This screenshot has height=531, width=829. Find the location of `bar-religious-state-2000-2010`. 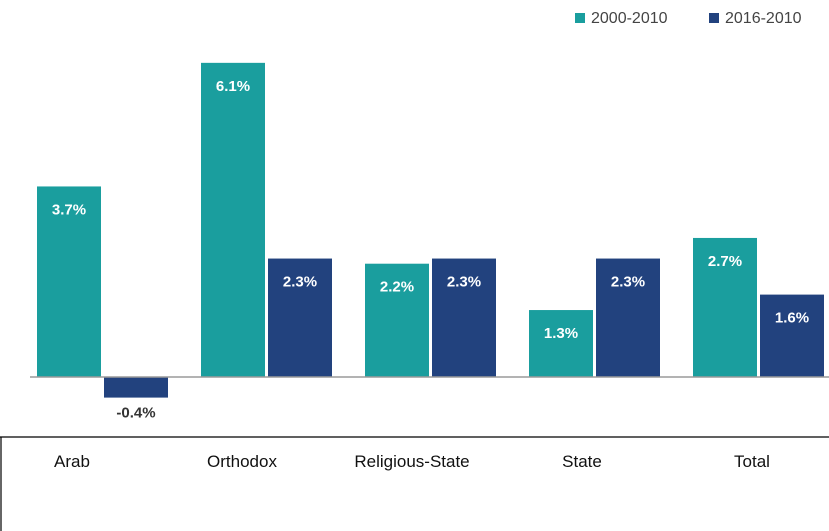

bar-religious-state-2000-2010 is located at coordinates (397, 320).